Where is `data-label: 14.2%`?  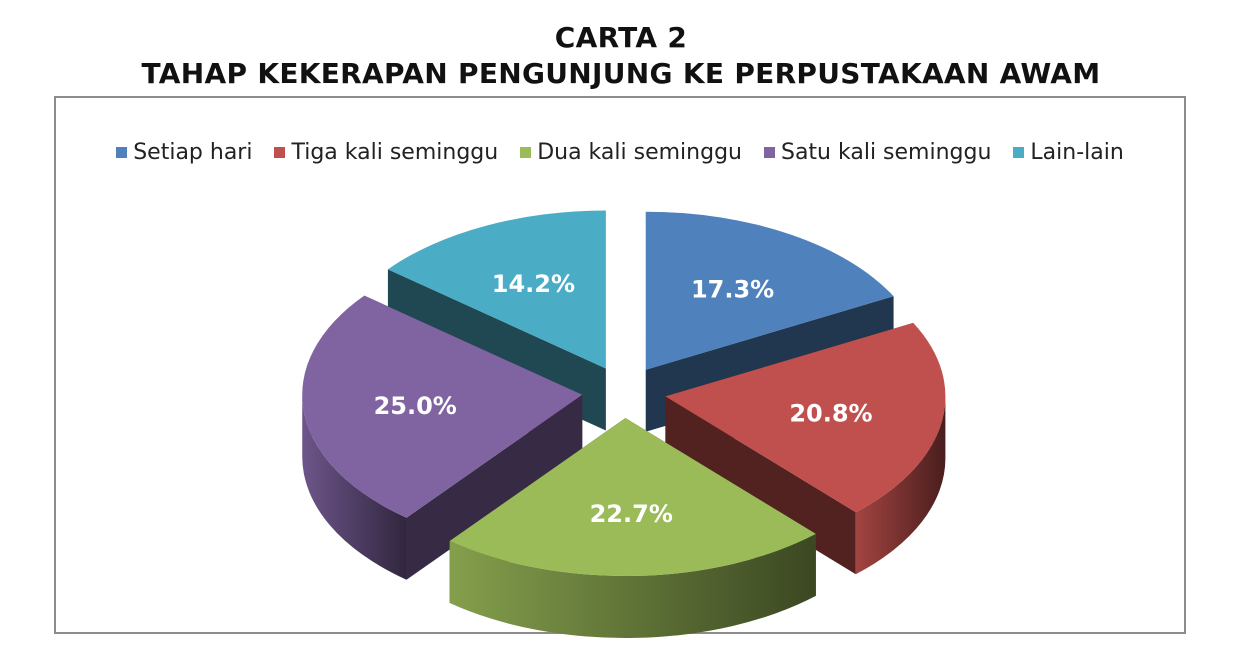
data-label: 14.2% is located at coordinates (533, 284).